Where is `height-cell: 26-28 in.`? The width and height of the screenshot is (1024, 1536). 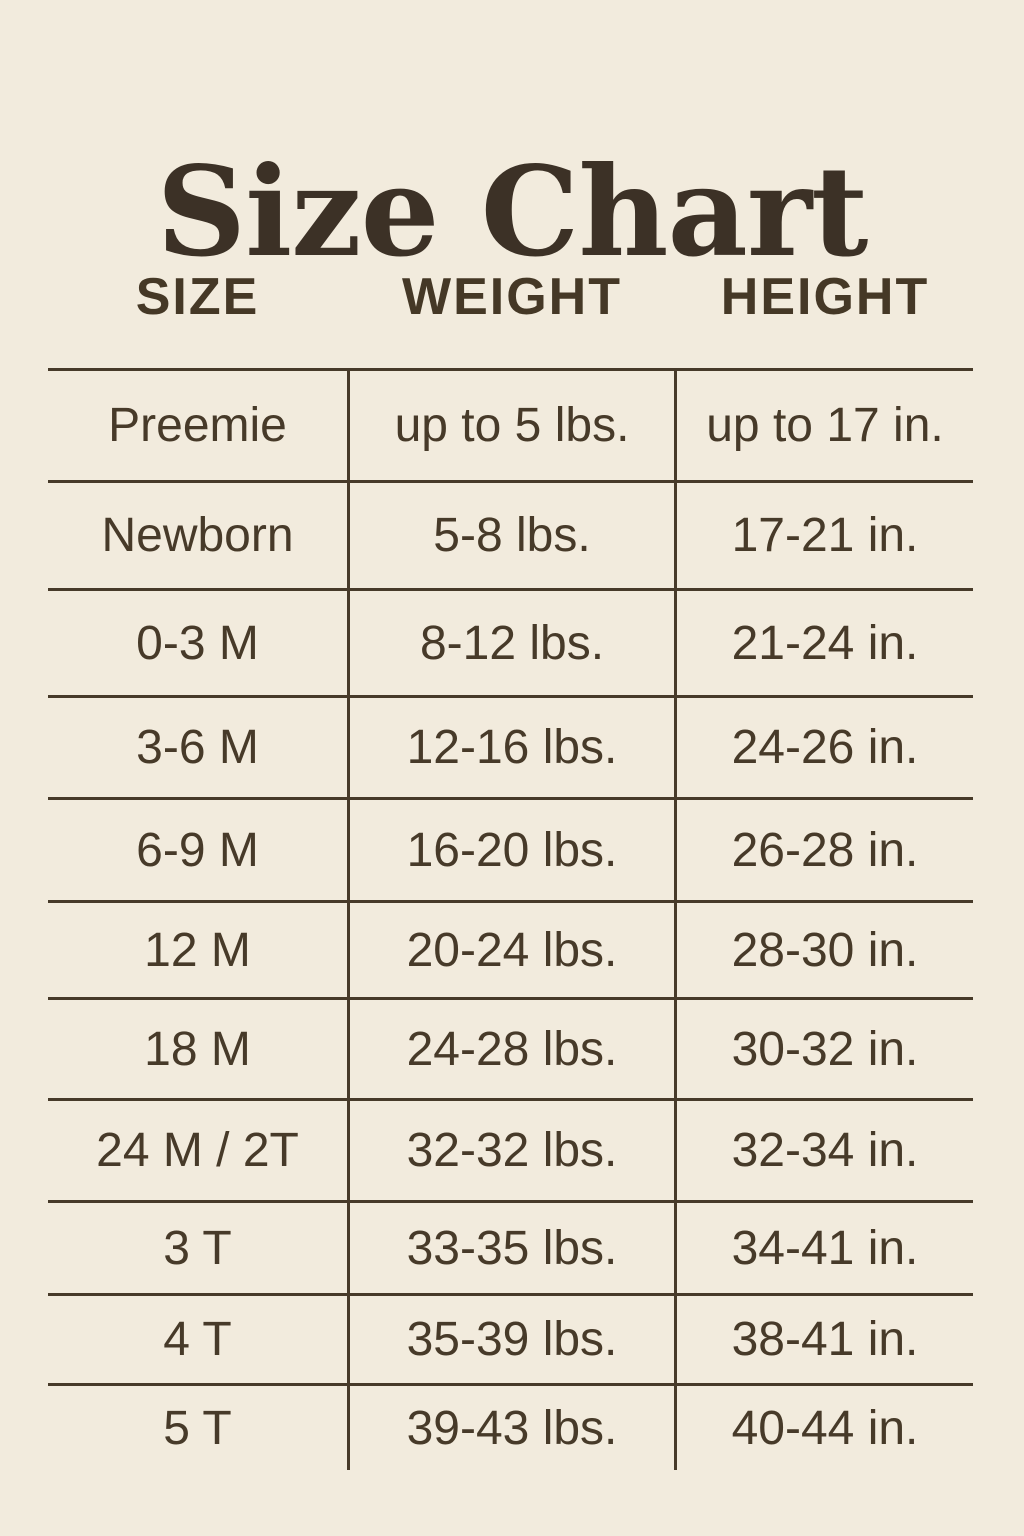 height-cell: 26-28 in. is located at coordinates (825, 848).